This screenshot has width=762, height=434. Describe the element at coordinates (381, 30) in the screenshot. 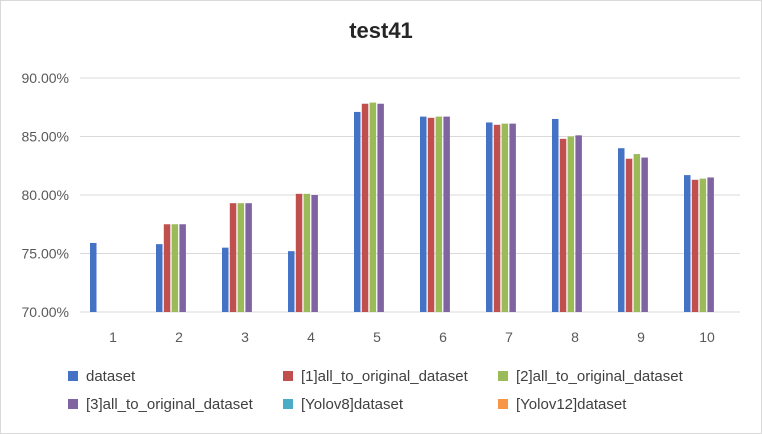

I see `chart-title: test41` at that location.